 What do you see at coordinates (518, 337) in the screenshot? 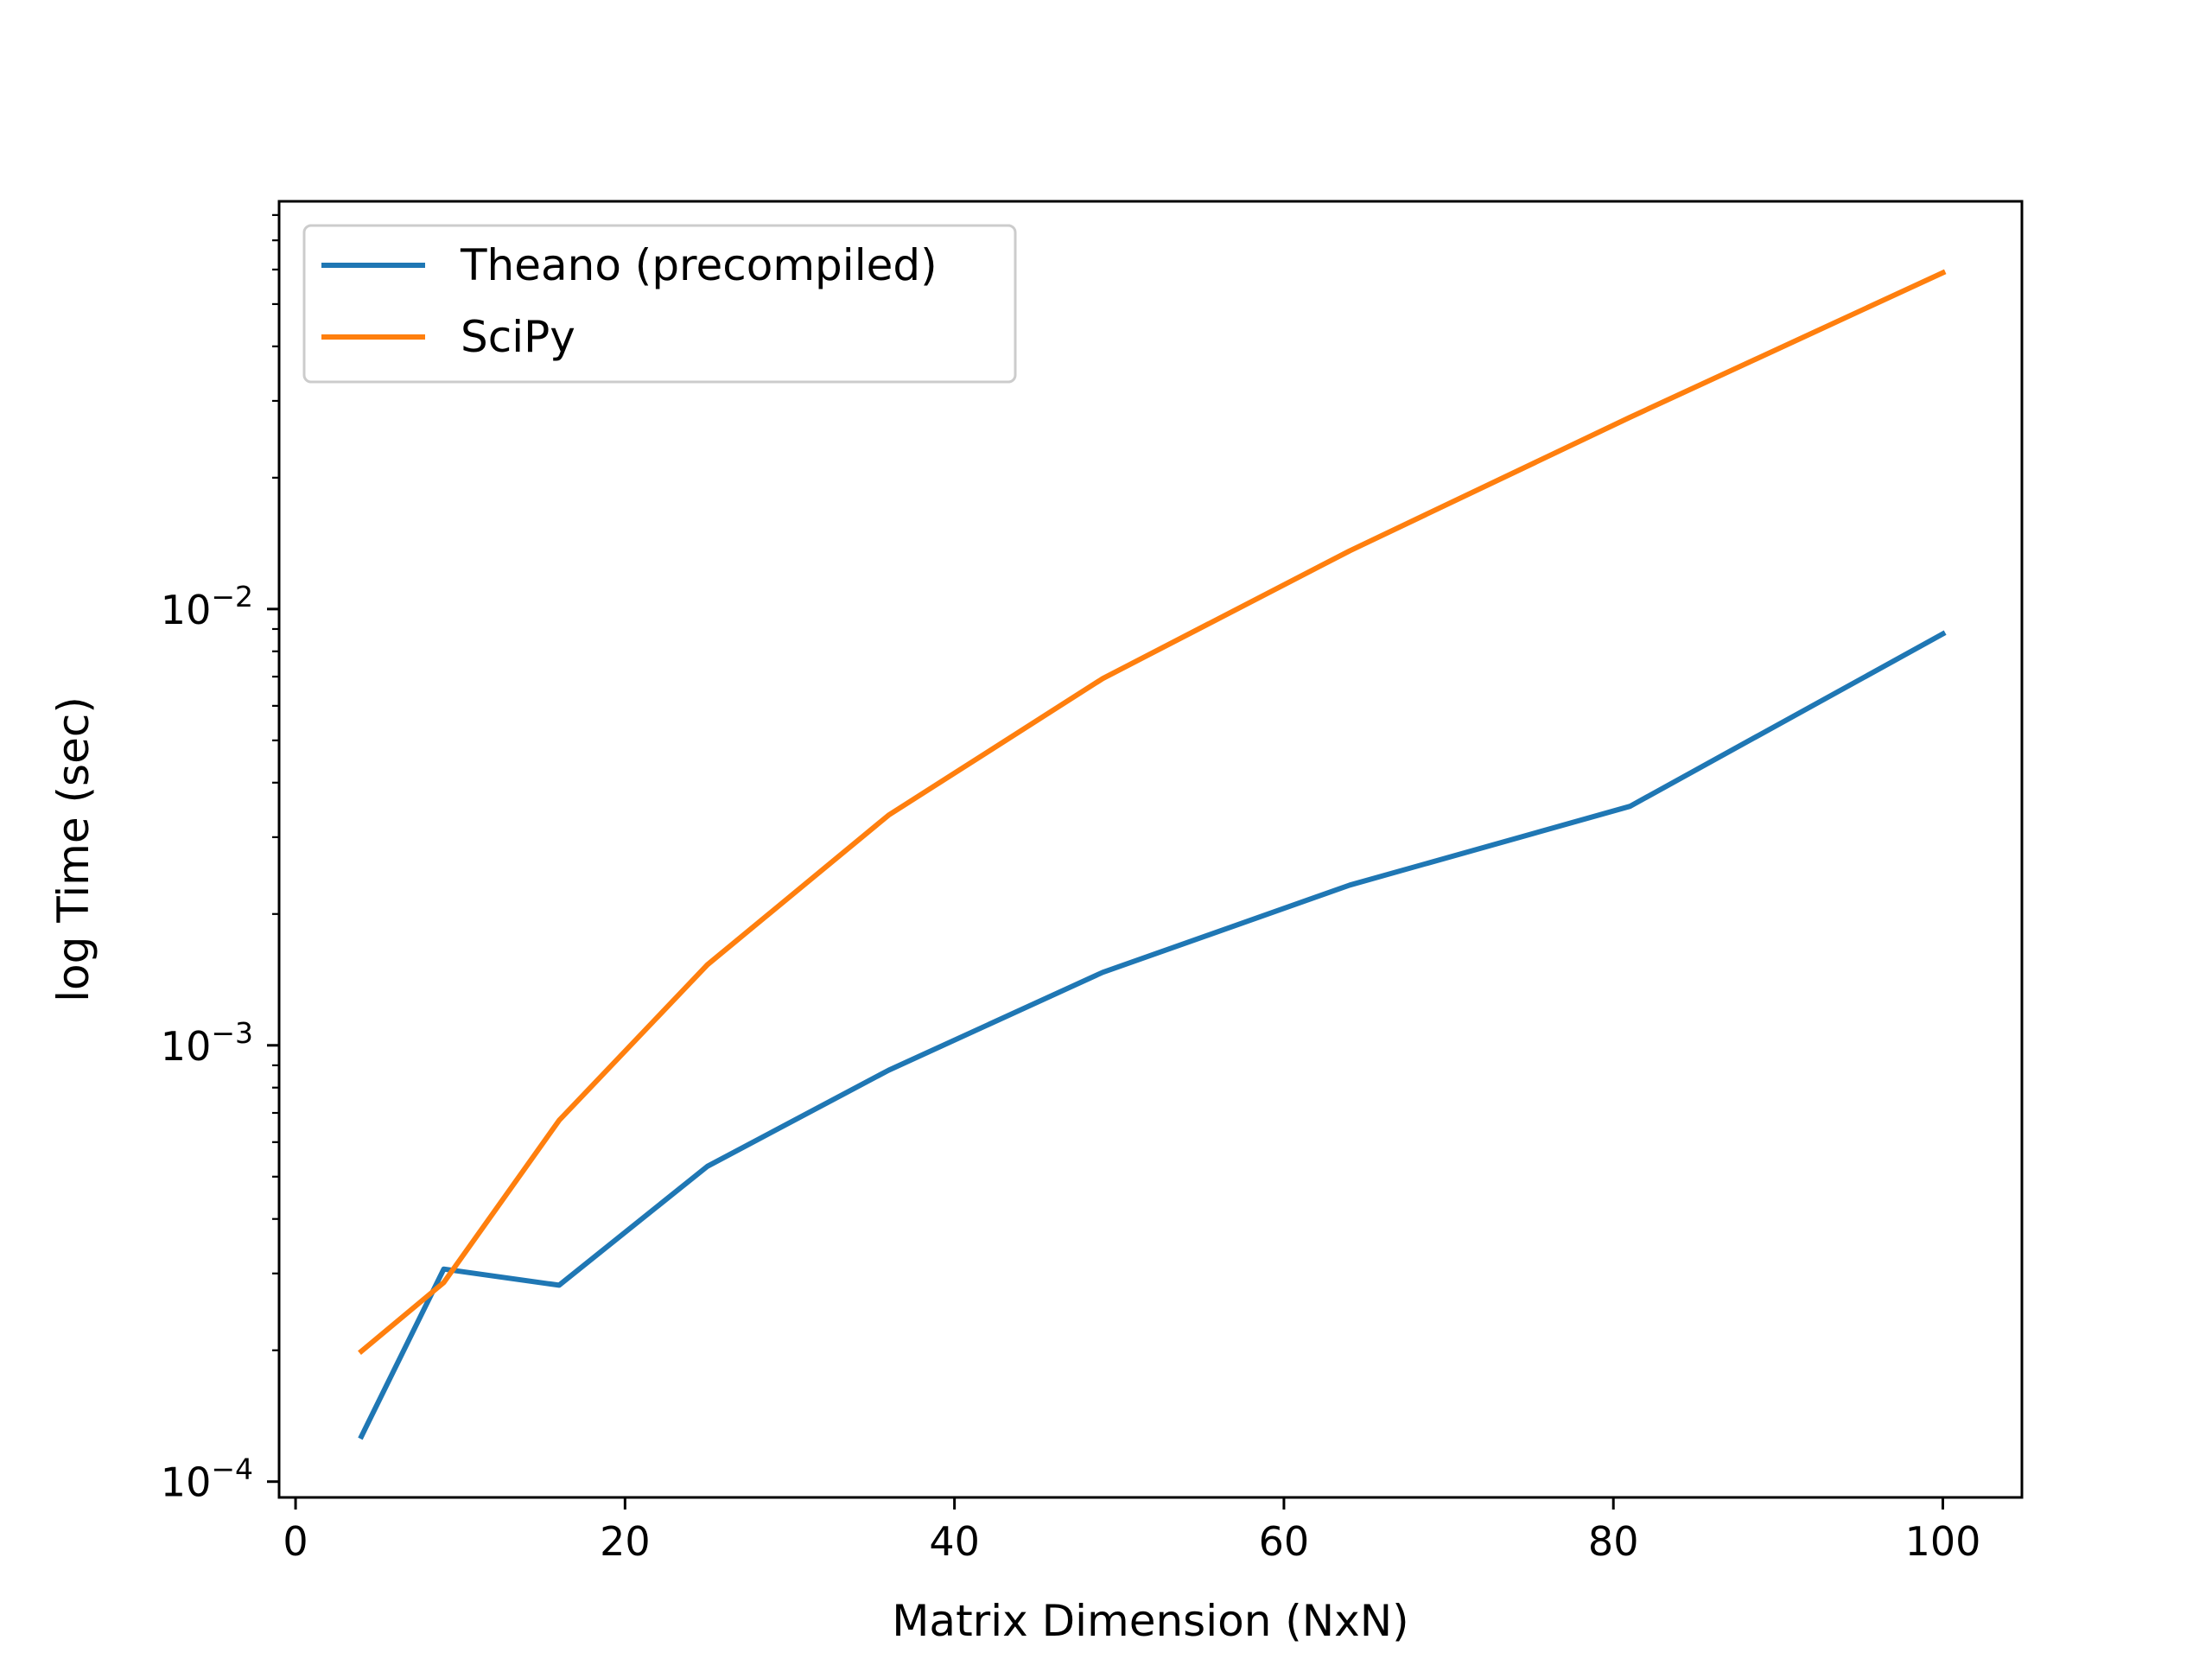
I see `legend-label: SciPy` at bounding box center [518, 337].